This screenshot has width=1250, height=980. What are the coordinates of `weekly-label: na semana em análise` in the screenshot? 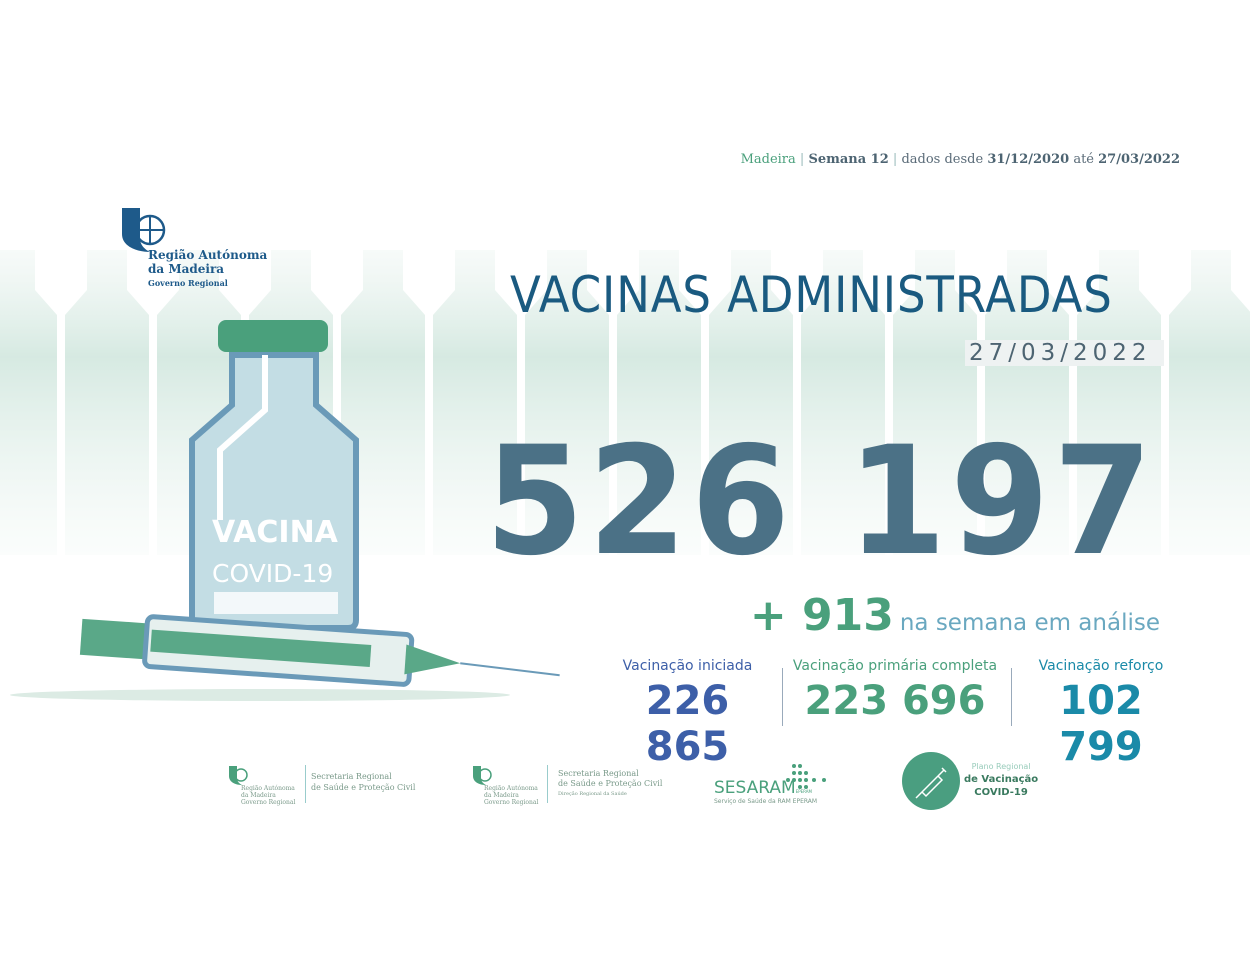 It's located at (1029, 623).